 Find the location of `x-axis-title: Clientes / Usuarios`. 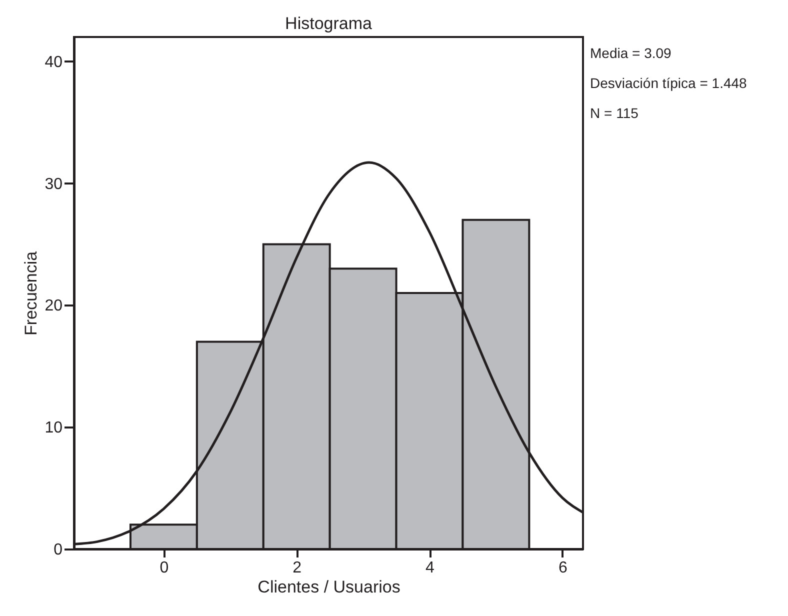

x-axis-title: Clientes / Usuarios is located at coordinates (329, 587).